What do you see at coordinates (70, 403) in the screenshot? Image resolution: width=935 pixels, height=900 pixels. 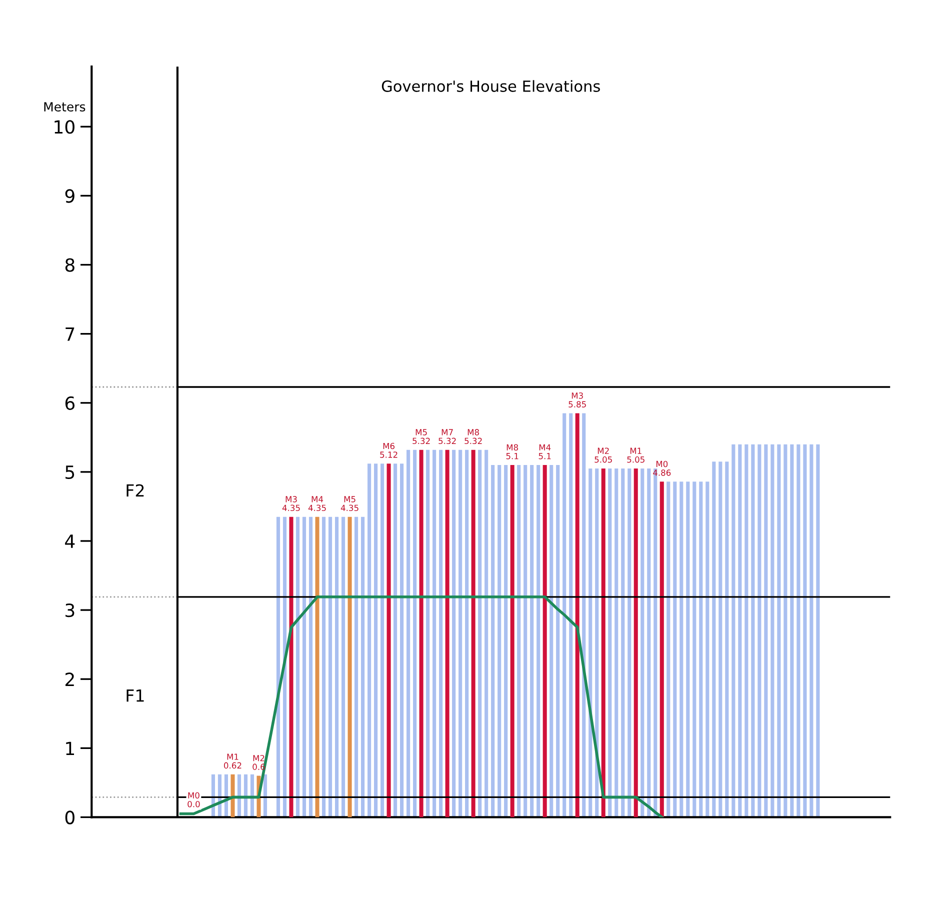 I see `y-tick-label: 6` at bounding box center [70, 403].